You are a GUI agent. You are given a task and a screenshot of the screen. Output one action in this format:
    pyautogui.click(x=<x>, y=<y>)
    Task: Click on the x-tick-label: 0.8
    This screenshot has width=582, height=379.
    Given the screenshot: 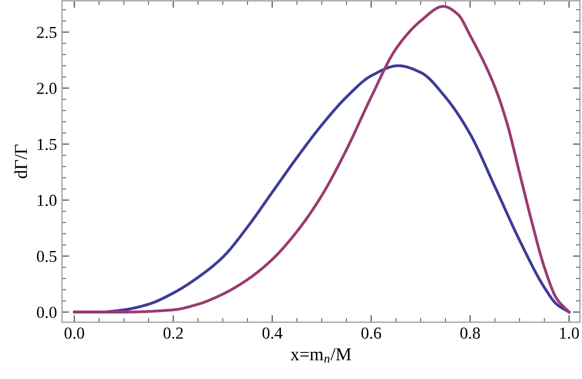 What is the action you would take?
    pyautogui.click(x=470, y=333)
    